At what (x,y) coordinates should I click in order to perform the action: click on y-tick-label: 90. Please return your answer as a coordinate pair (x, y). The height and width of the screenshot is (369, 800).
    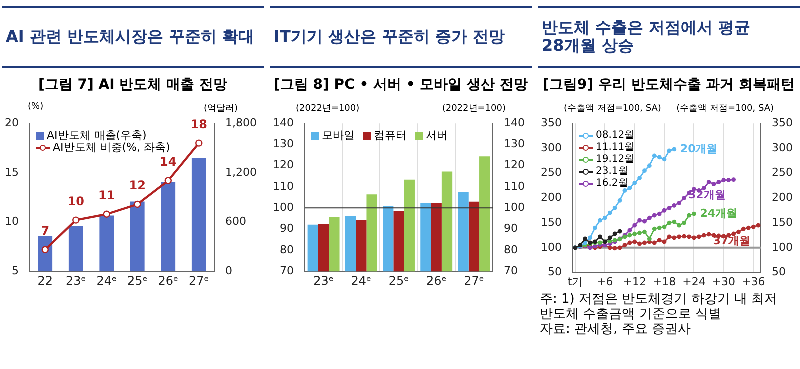
    Looking at the image, I should click on (287, 229).